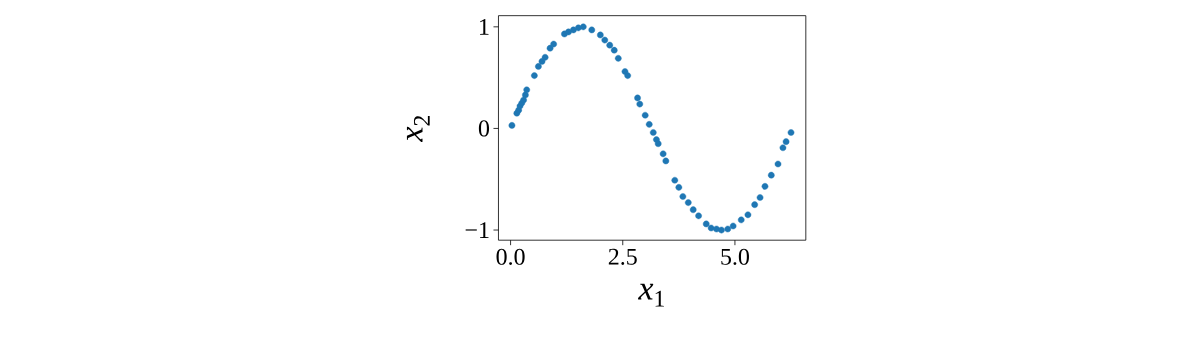  What do you see at coordinates (477, 230) in the screenshot?
I see `y-tick-label: −1` at bounding box center [477, 230].